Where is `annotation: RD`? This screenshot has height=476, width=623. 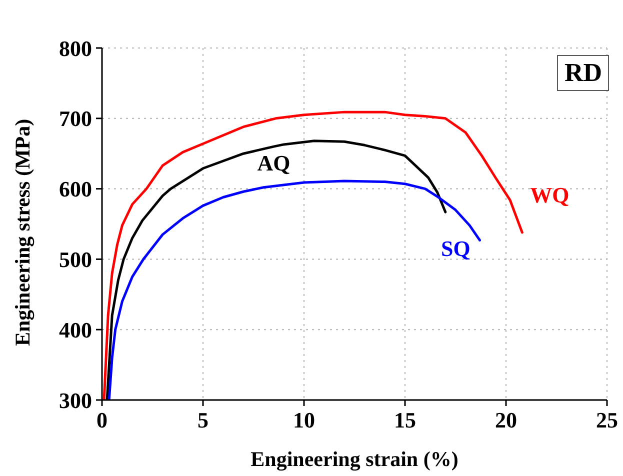 annotation: RD is located at coordinates (583, 73).